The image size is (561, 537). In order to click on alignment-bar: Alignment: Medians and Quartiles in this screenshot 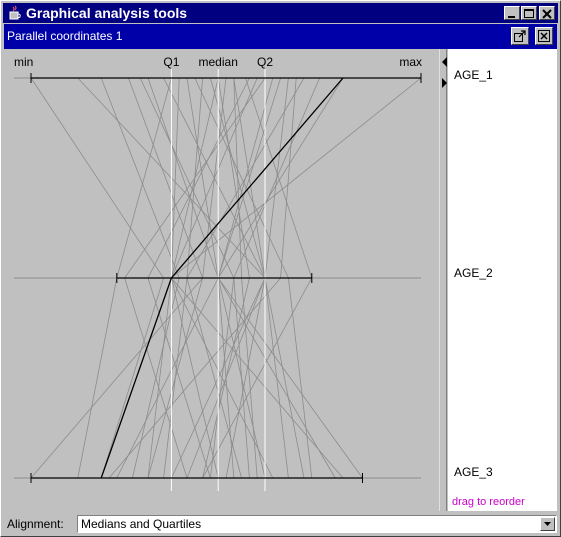, I will do `click(281, 524)`.